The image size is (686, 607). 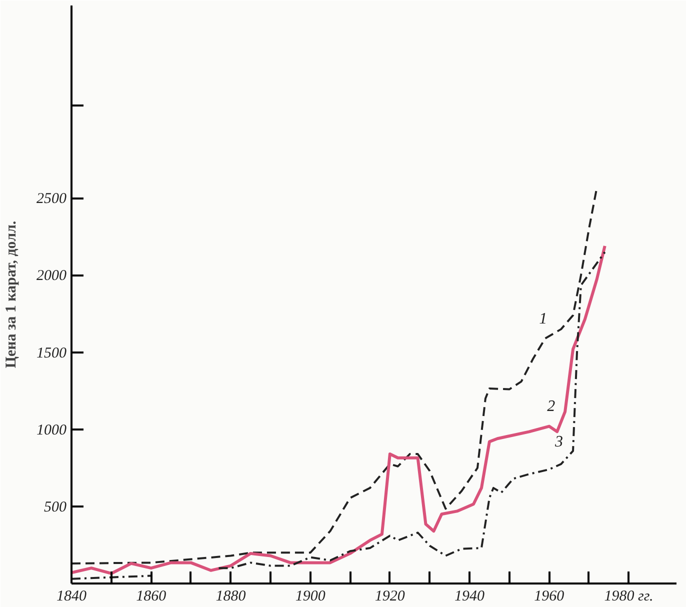 What do you see at coordinates (55, 507) in the screenshot?
I see `y-tick-label: 500` at bounding box center [55, 507].